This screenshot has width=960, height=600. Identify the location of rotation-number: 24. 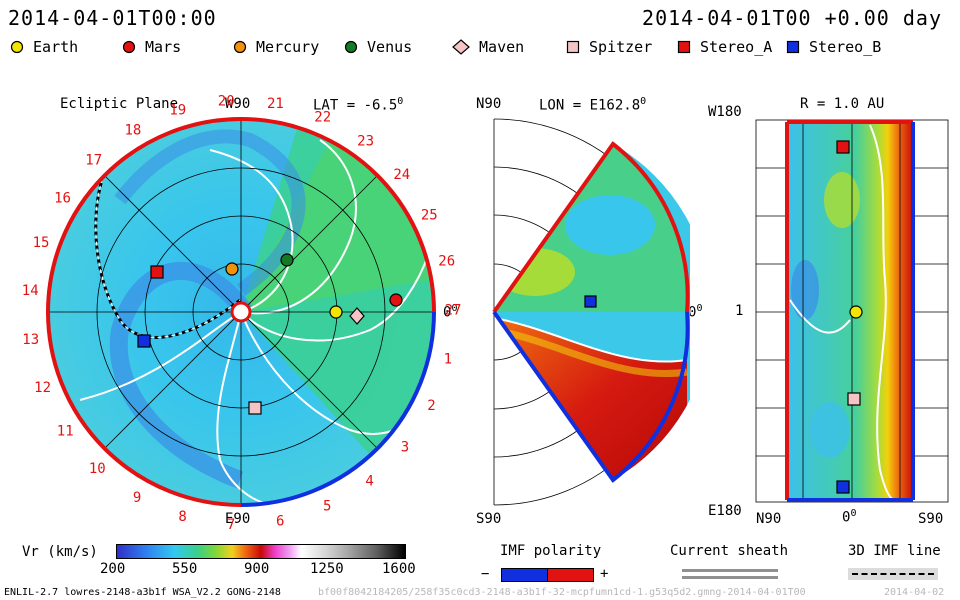
(401, 175).